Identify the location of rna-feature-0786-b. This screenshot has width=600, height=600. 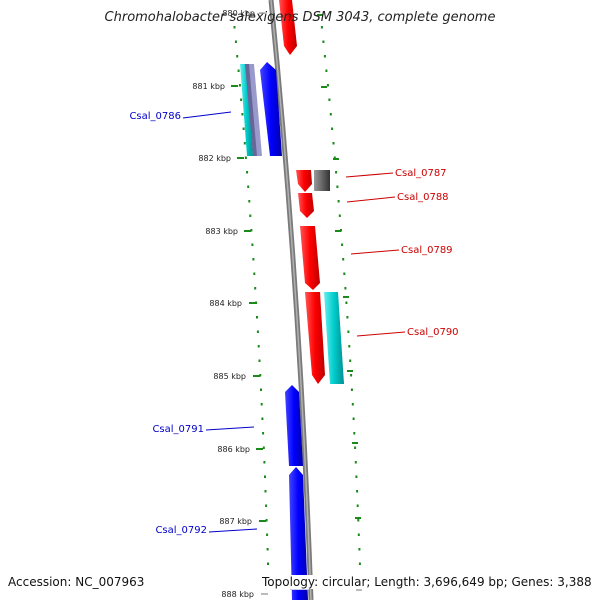
(255, 110).